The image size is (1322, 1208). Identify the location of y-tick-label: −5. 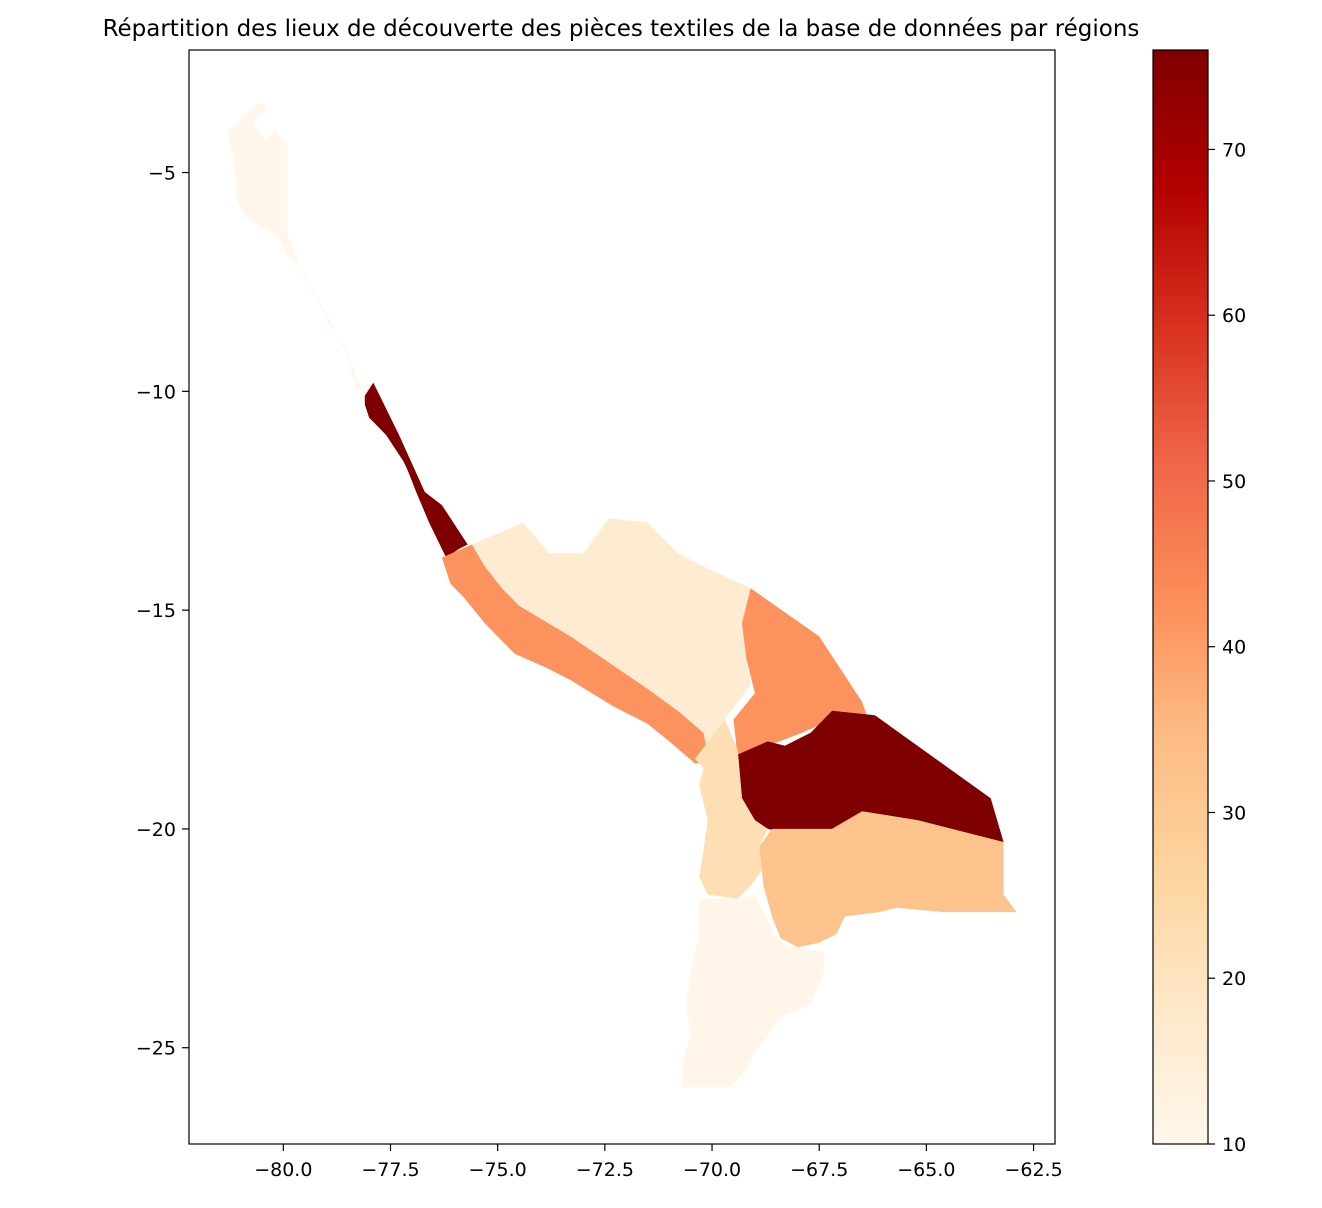
(162, 174).